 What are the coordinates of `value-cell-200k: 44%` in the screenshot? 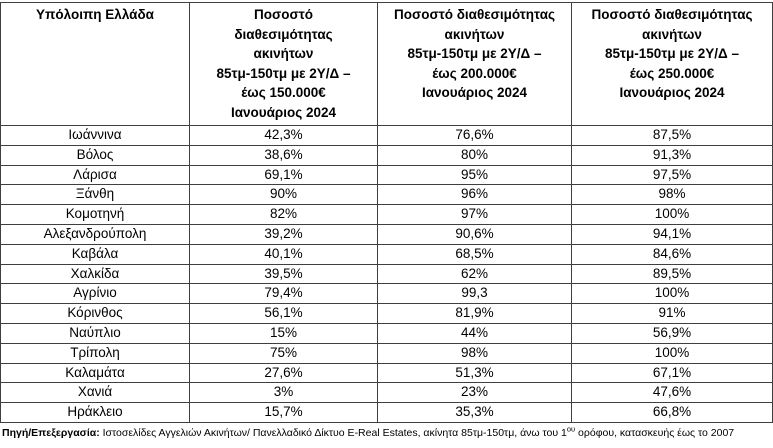 It's located at (474, 333).